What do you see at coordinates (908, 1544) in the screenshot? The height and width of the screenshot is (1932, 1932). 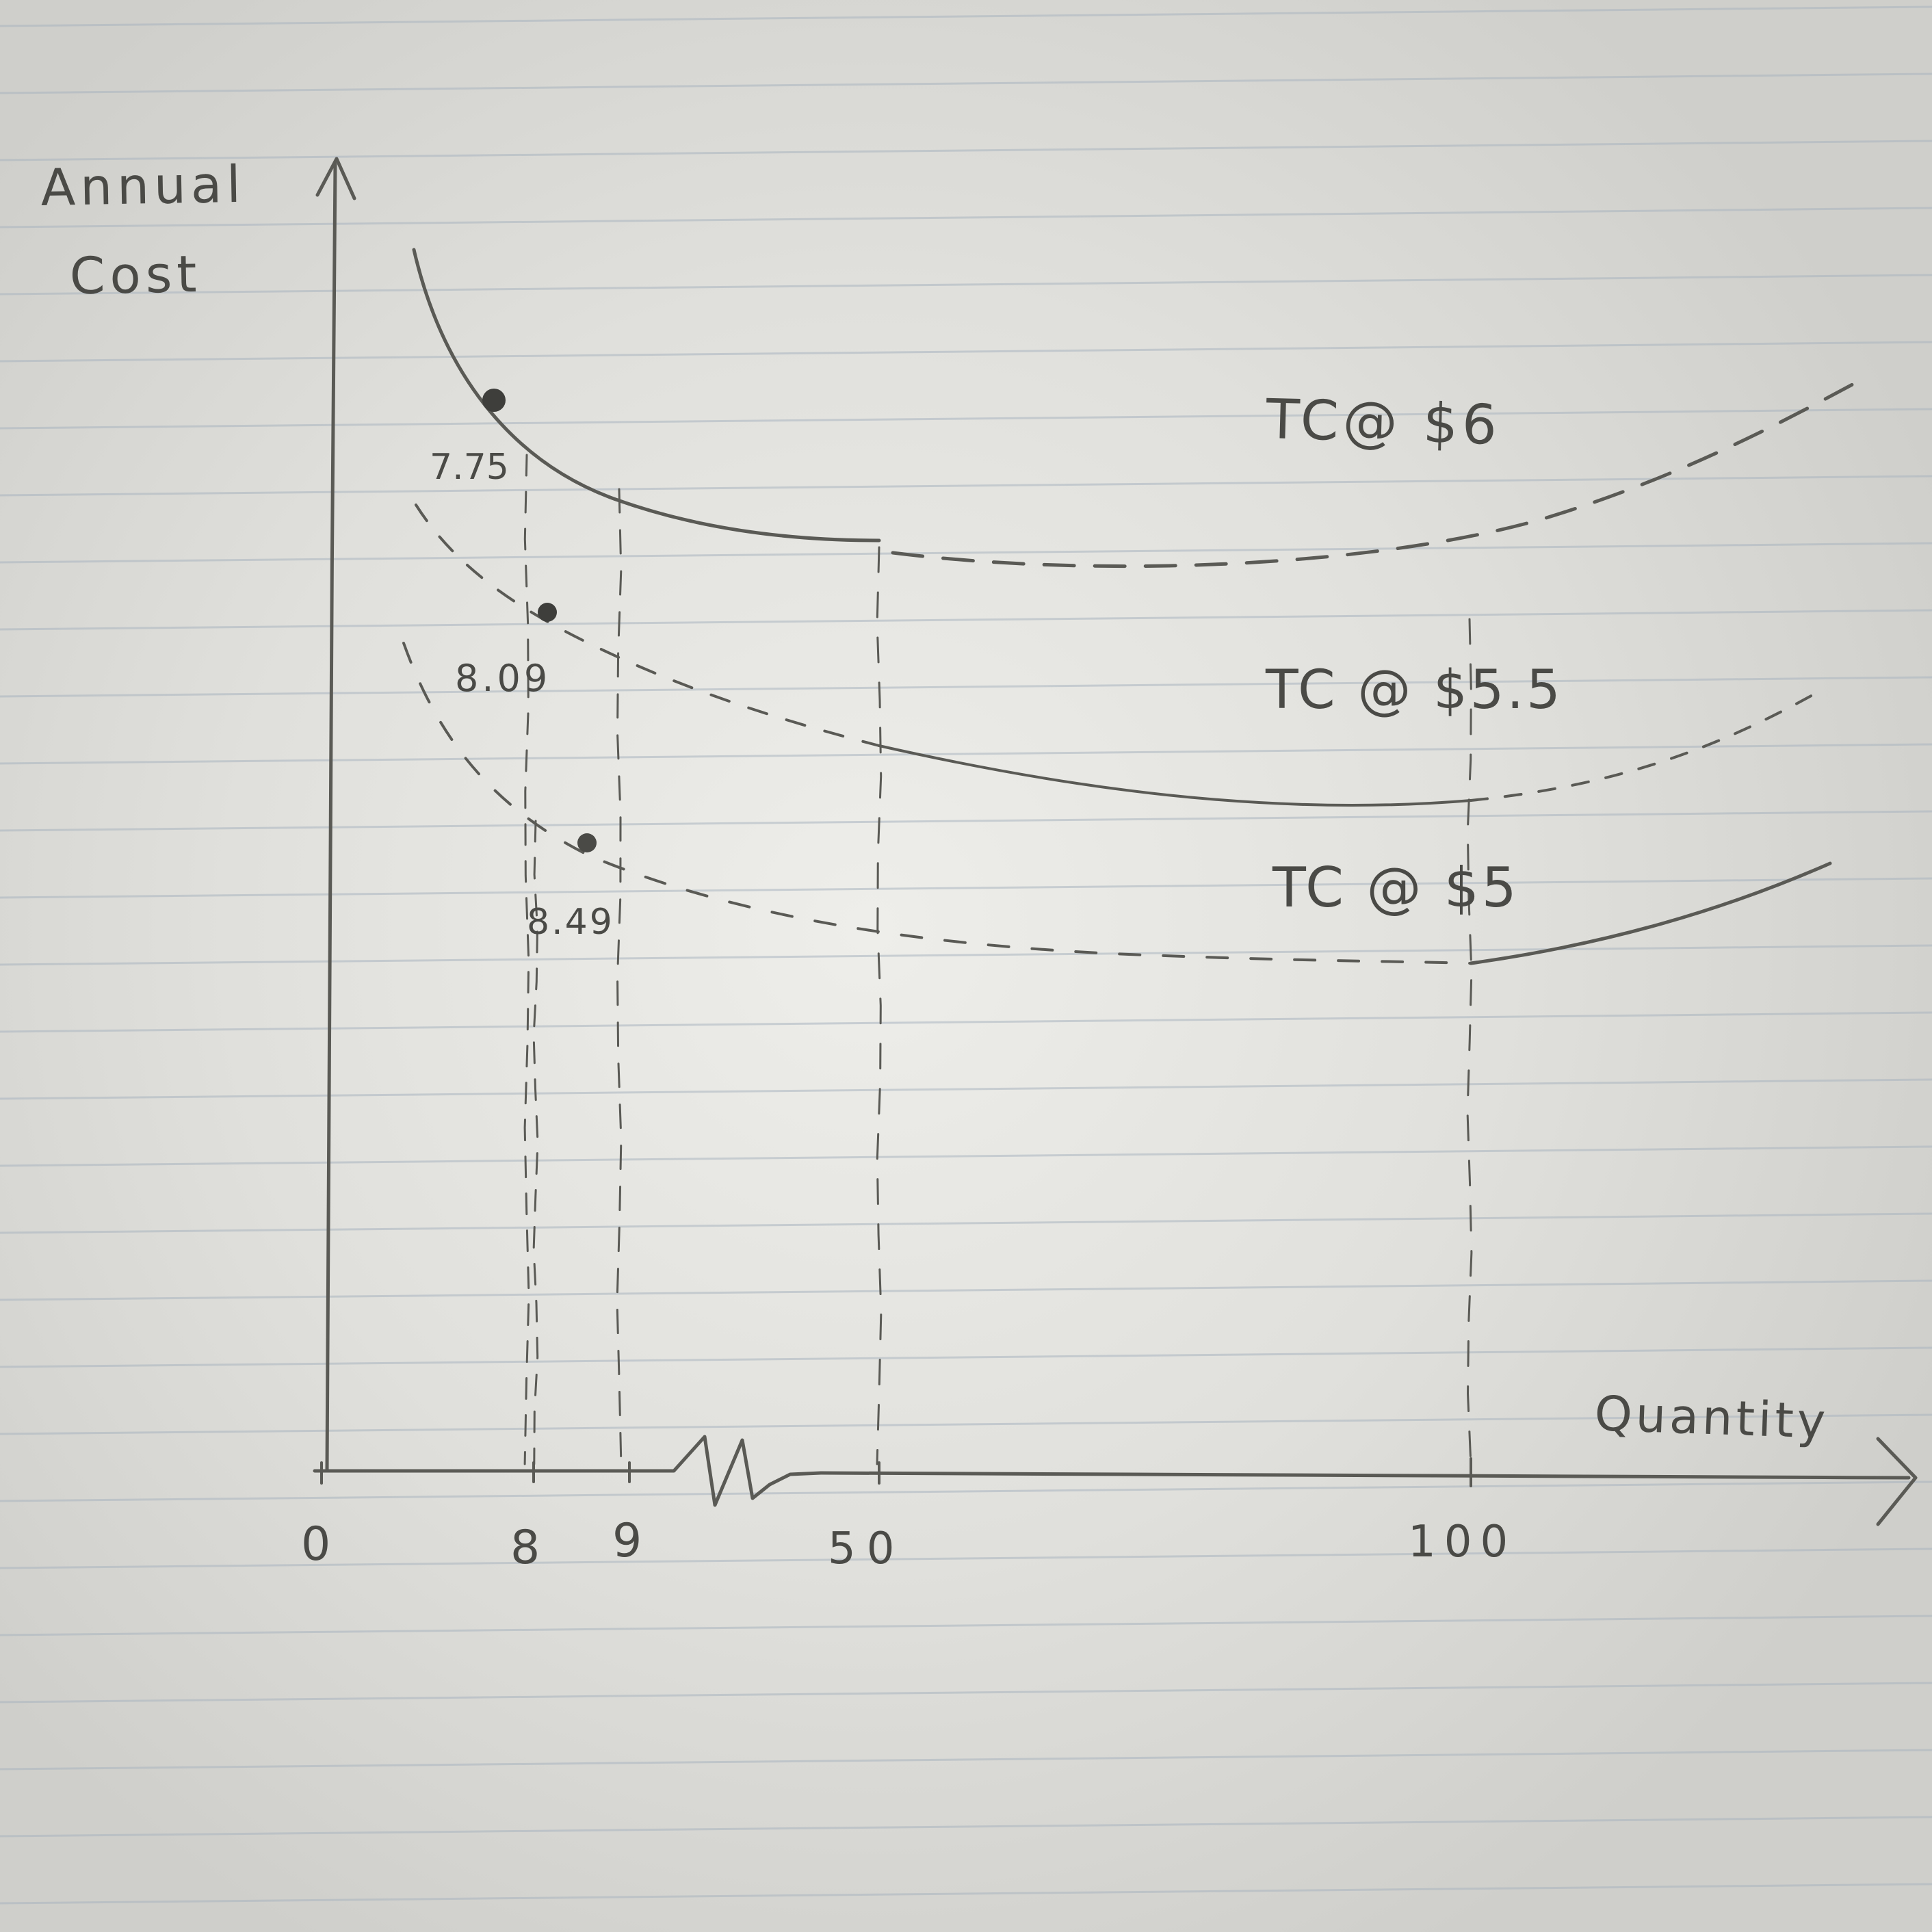 I see `x-tick-labels: 0 8 9 50 100` at bounding box center [908, 1544].